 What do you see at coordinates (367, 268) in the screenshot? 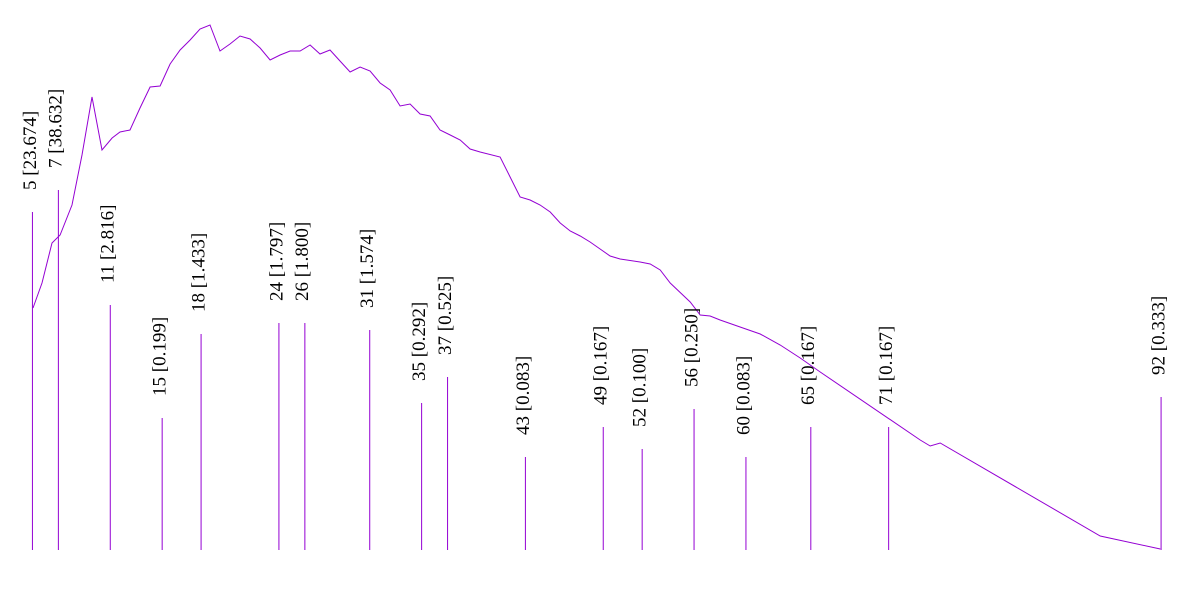
I see `spike-label: 31 [1.574]` at bounding box center [367, 268].